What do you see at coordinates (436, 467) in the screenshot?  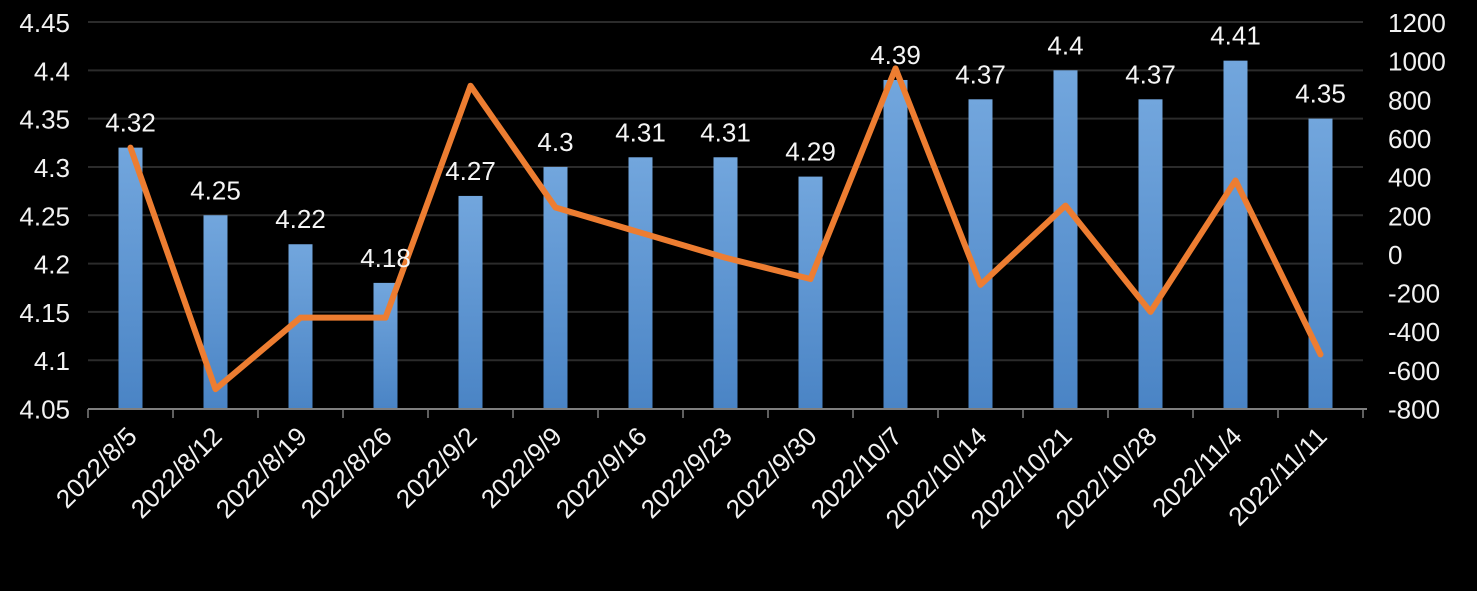 I see `x-axis-category-label: 2022/9/2` at bounding box center [436, 467].